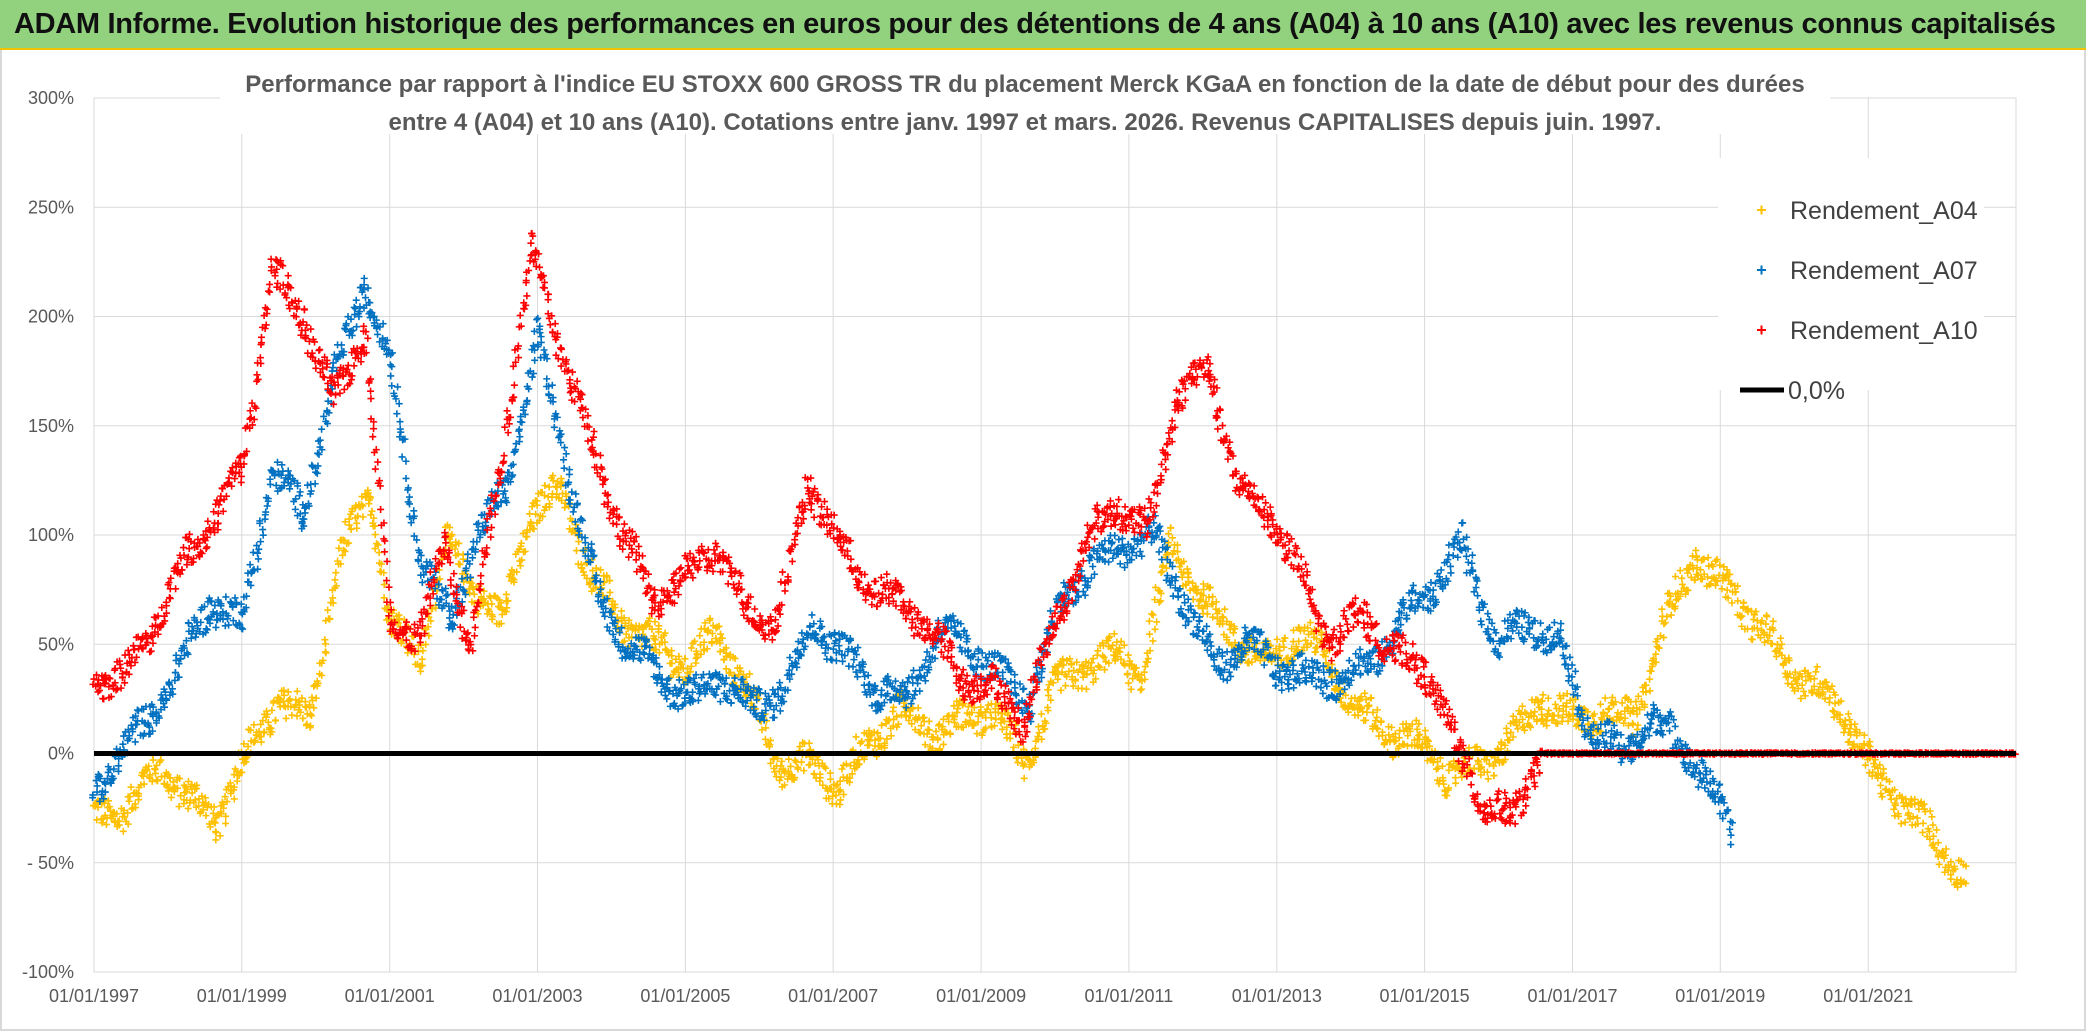 The width and height of the screenshot is (2086, 1031). I want to click on y-tick-label: 250%, so click(51, 207).